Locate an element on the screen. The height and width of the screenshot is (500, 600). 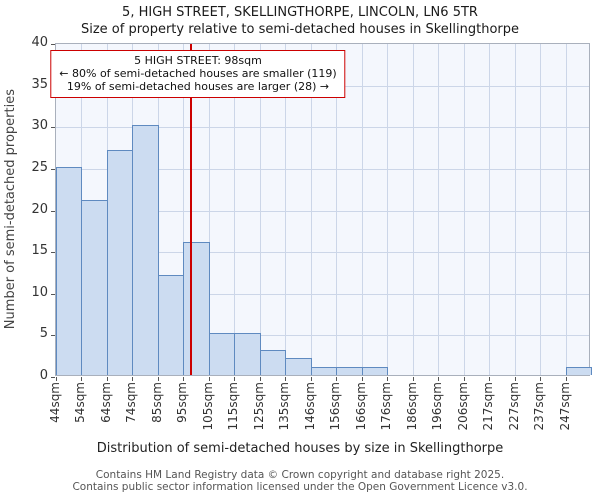
y-axis-tick-labels: 0 5 10 15 20 25 30 35 40 is located at coordinates (24, 209).